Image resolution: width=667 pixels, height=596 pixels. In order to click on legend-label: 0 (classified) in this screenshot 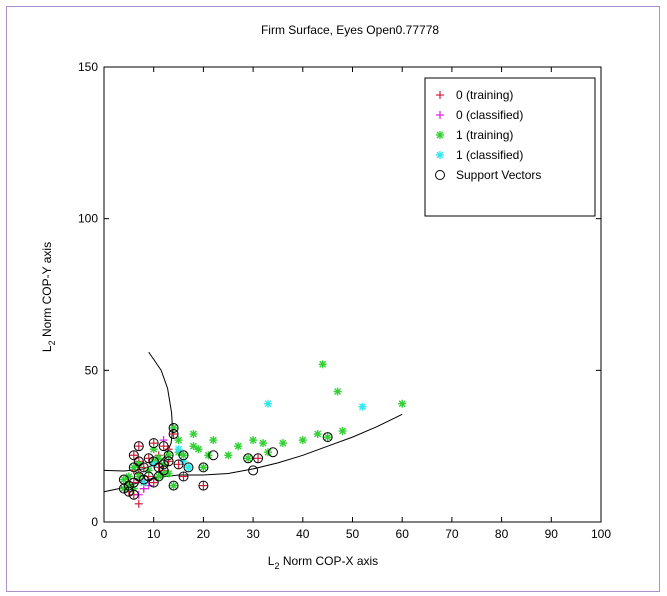, I will do `click(489, 115)`.